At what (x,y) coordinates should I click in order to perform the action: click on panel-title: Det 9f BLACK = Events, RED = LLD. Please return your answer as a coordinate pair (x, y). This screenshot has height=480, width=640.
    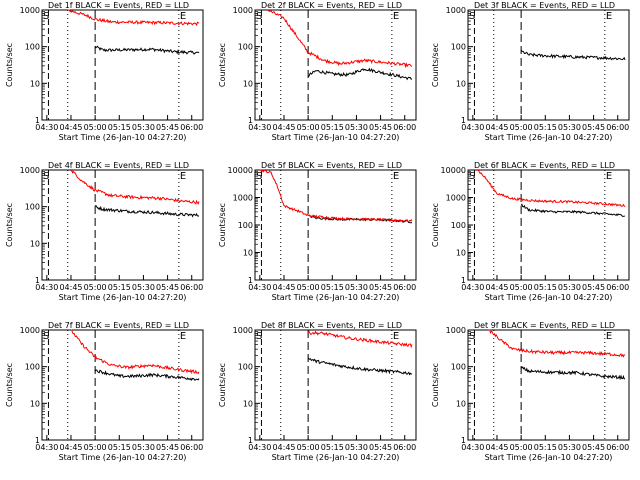
    Looking at the image, I should click on (544, 325).